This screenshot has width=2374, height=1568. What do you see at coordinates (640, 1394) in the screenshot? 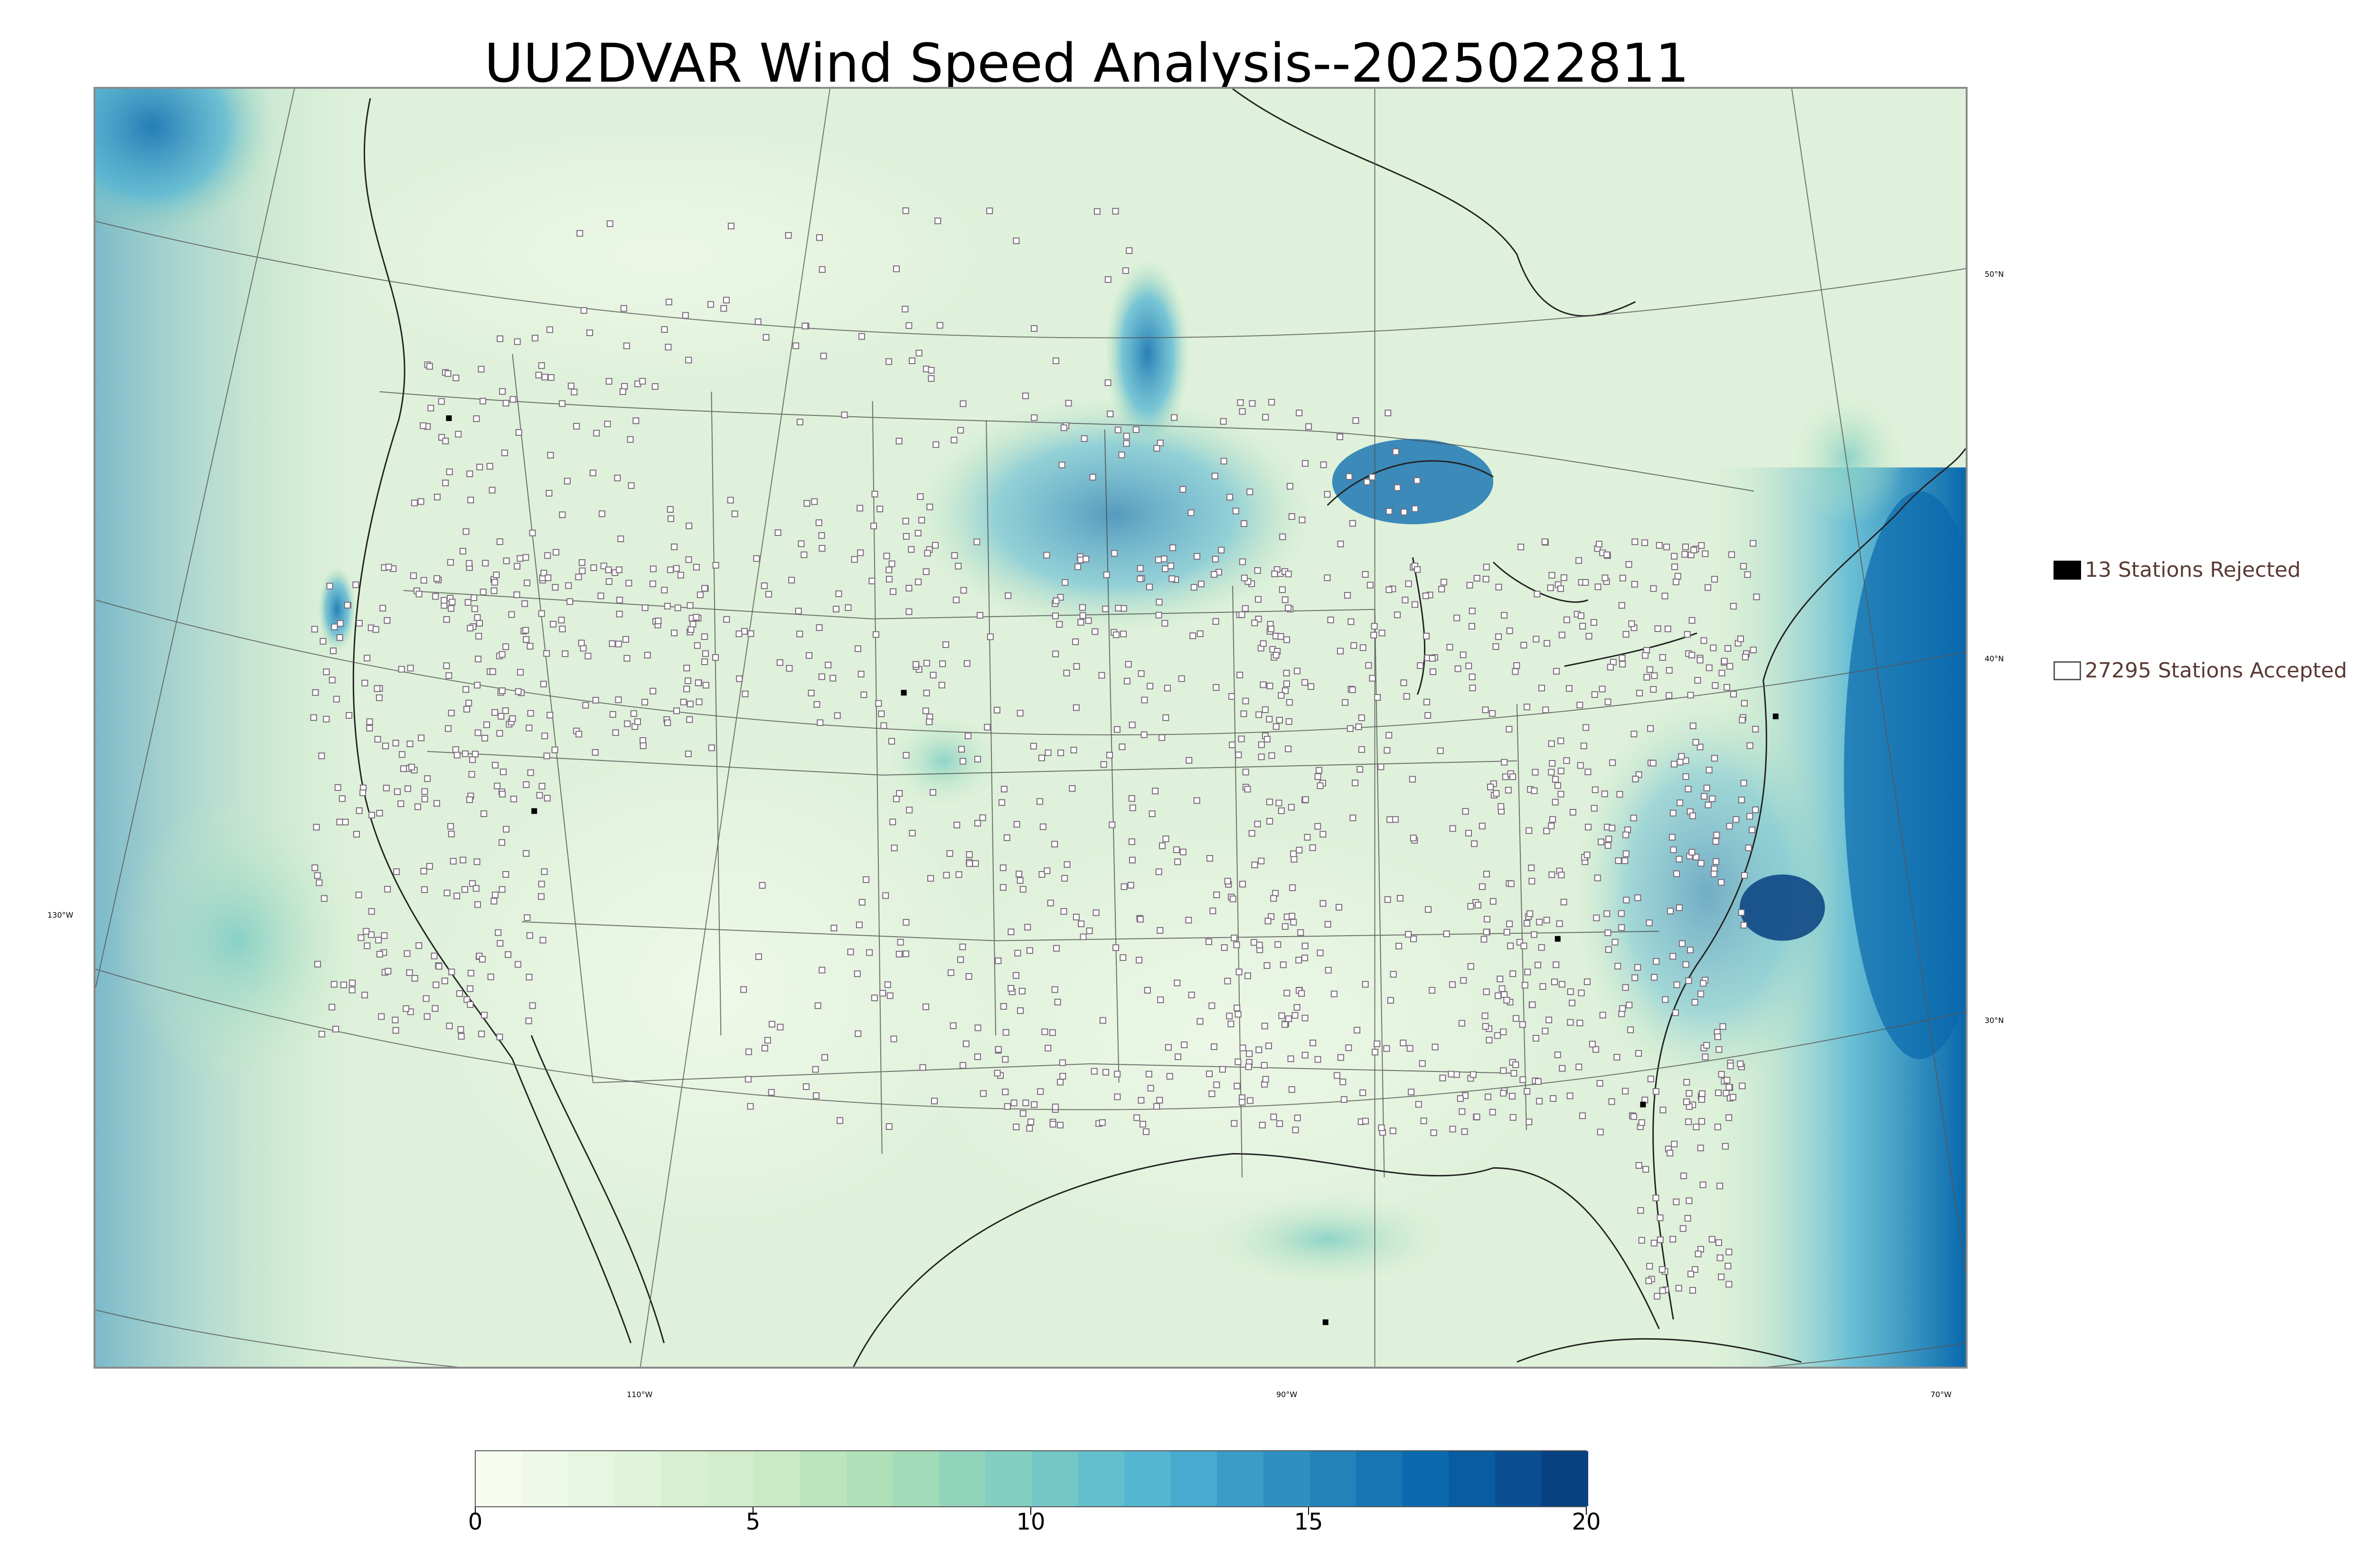
I see `lon-label-110w: 110°W` at bounding box center [640, 1394].